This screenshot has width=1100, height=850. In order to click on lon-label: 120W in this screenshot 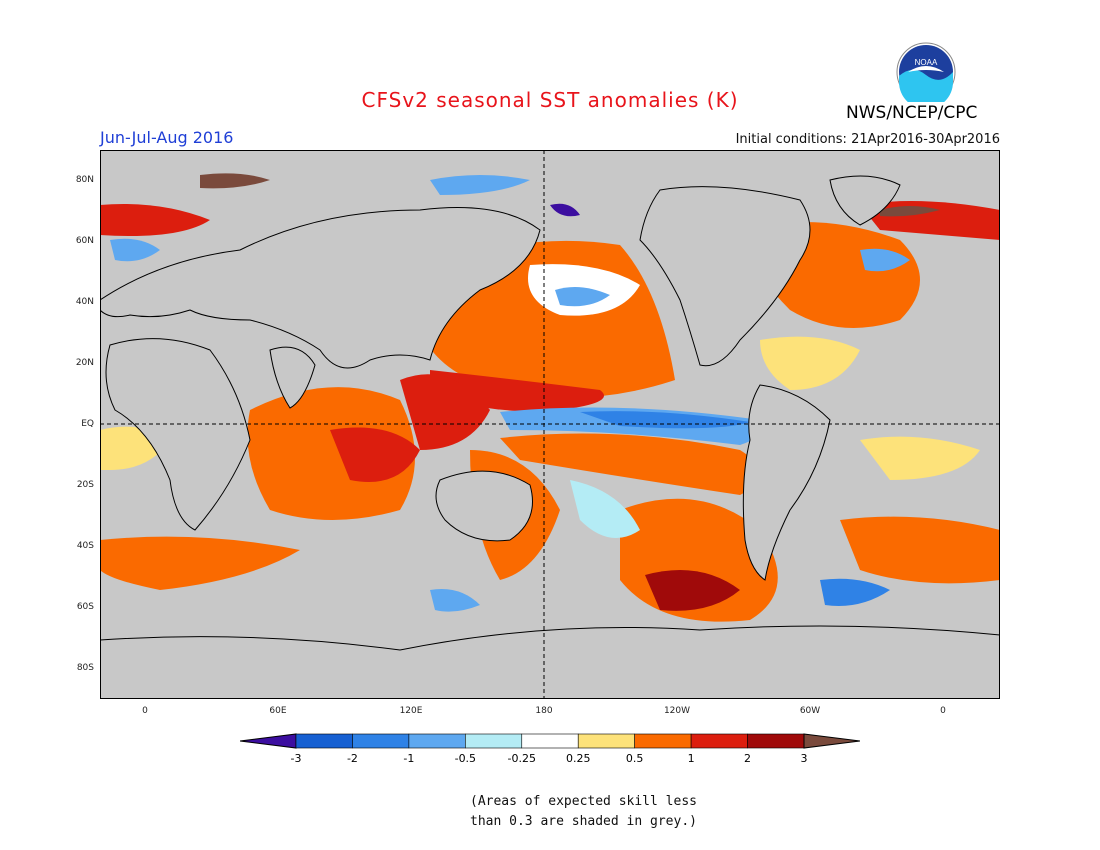, I will do `click(677, 711)`.